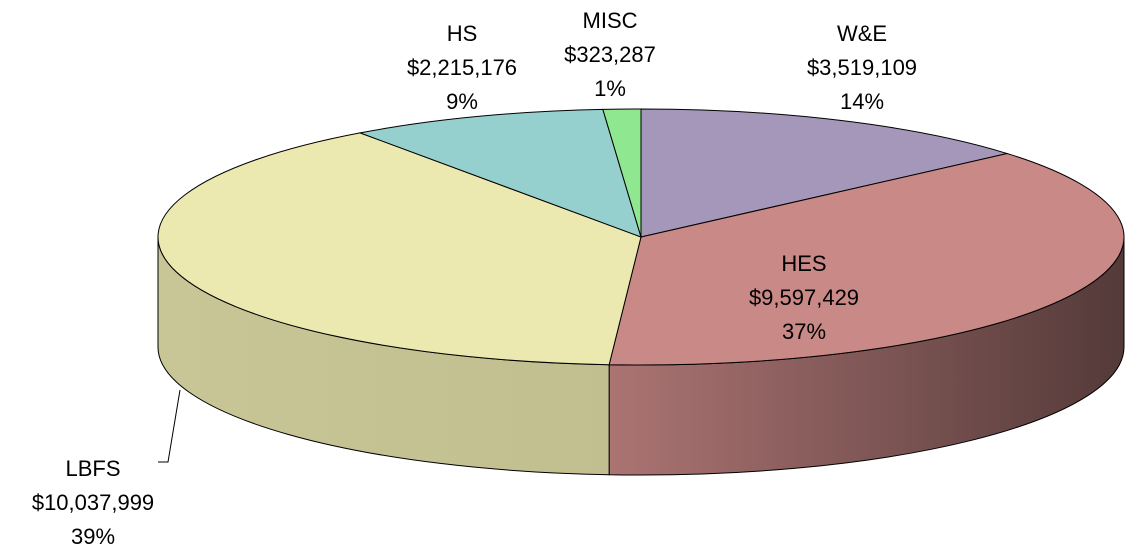  Describe the element at coordinates (610, 20) in the screenshot. I see `slice-label: MISC` at that location.